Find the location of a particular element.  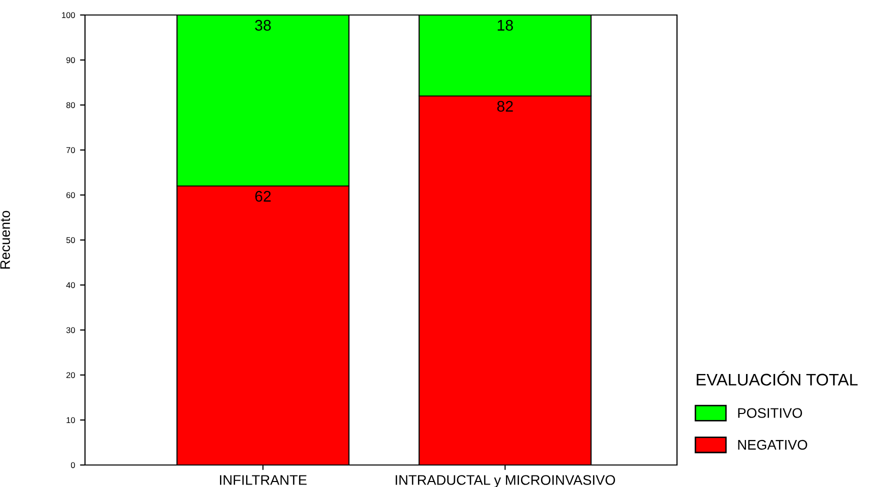

y-tick-label: 80 is located at coordinates (70, 105).